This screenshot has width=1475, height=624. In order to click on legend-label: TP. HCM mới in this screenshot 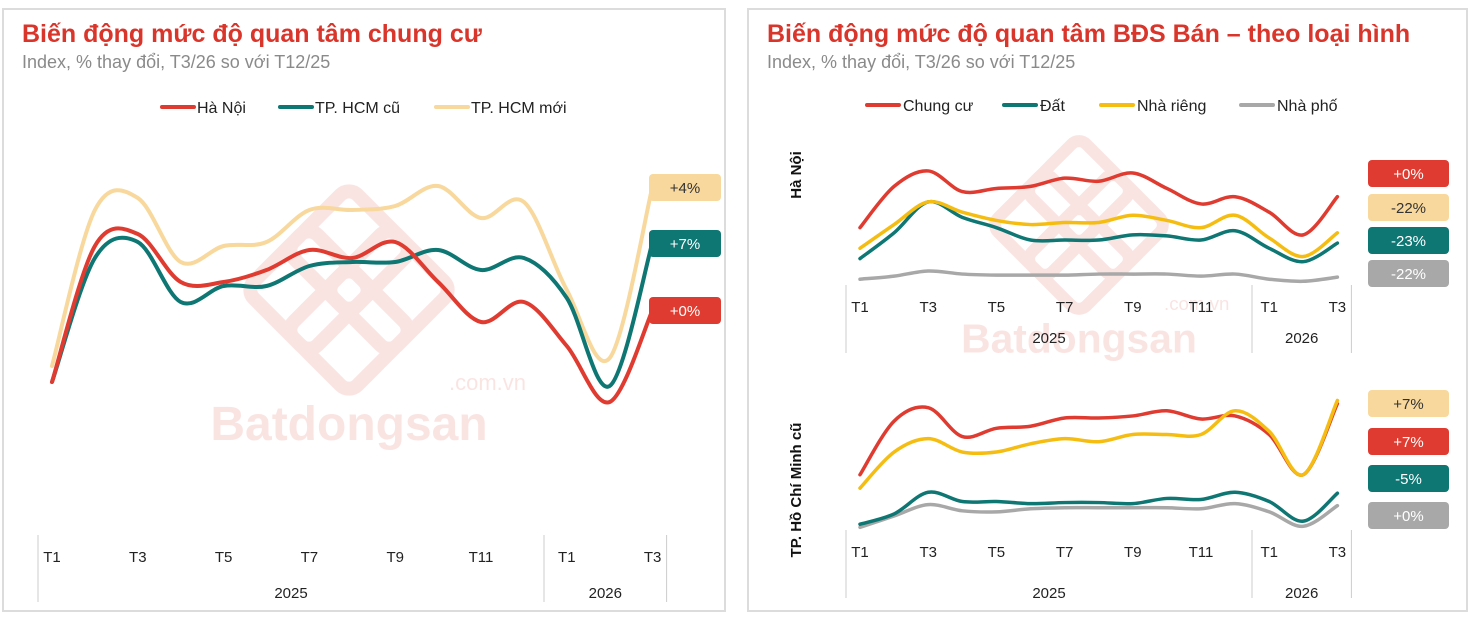, I will do `click(519, 108)`.